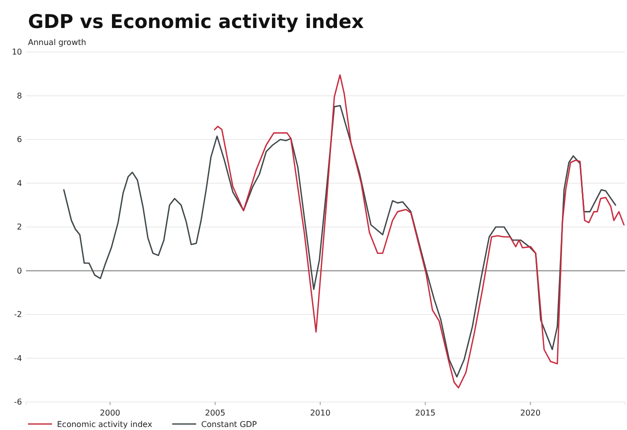  I want to click on y-axis-title: Annual growth, so click(57, 42).